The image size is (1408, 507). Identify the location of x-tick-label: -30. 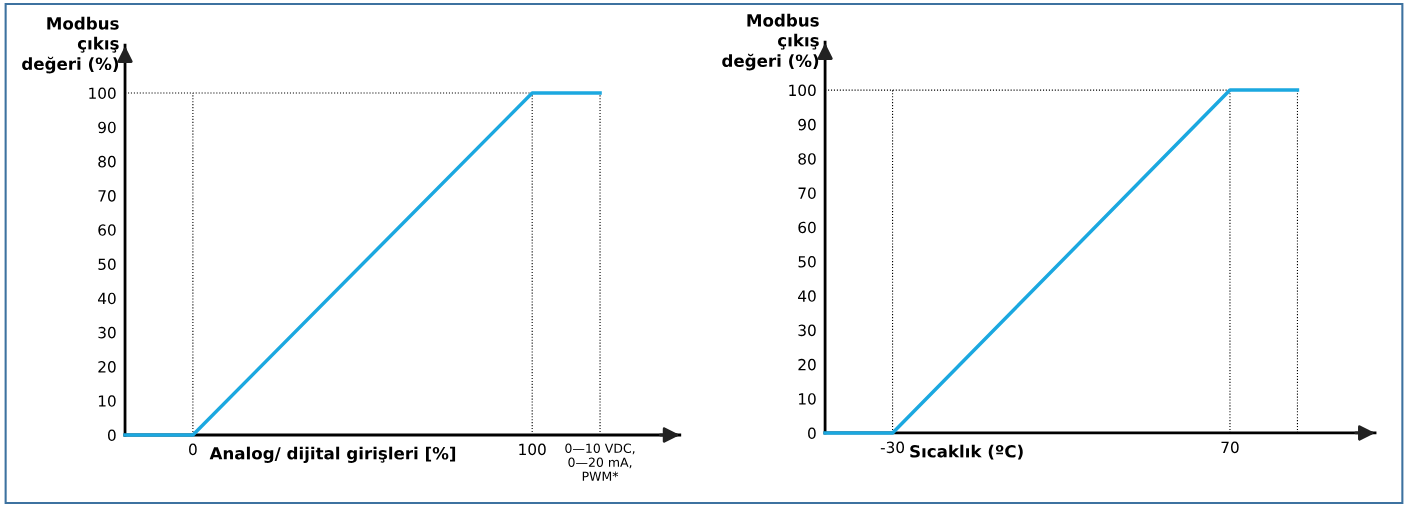
(892, 447).